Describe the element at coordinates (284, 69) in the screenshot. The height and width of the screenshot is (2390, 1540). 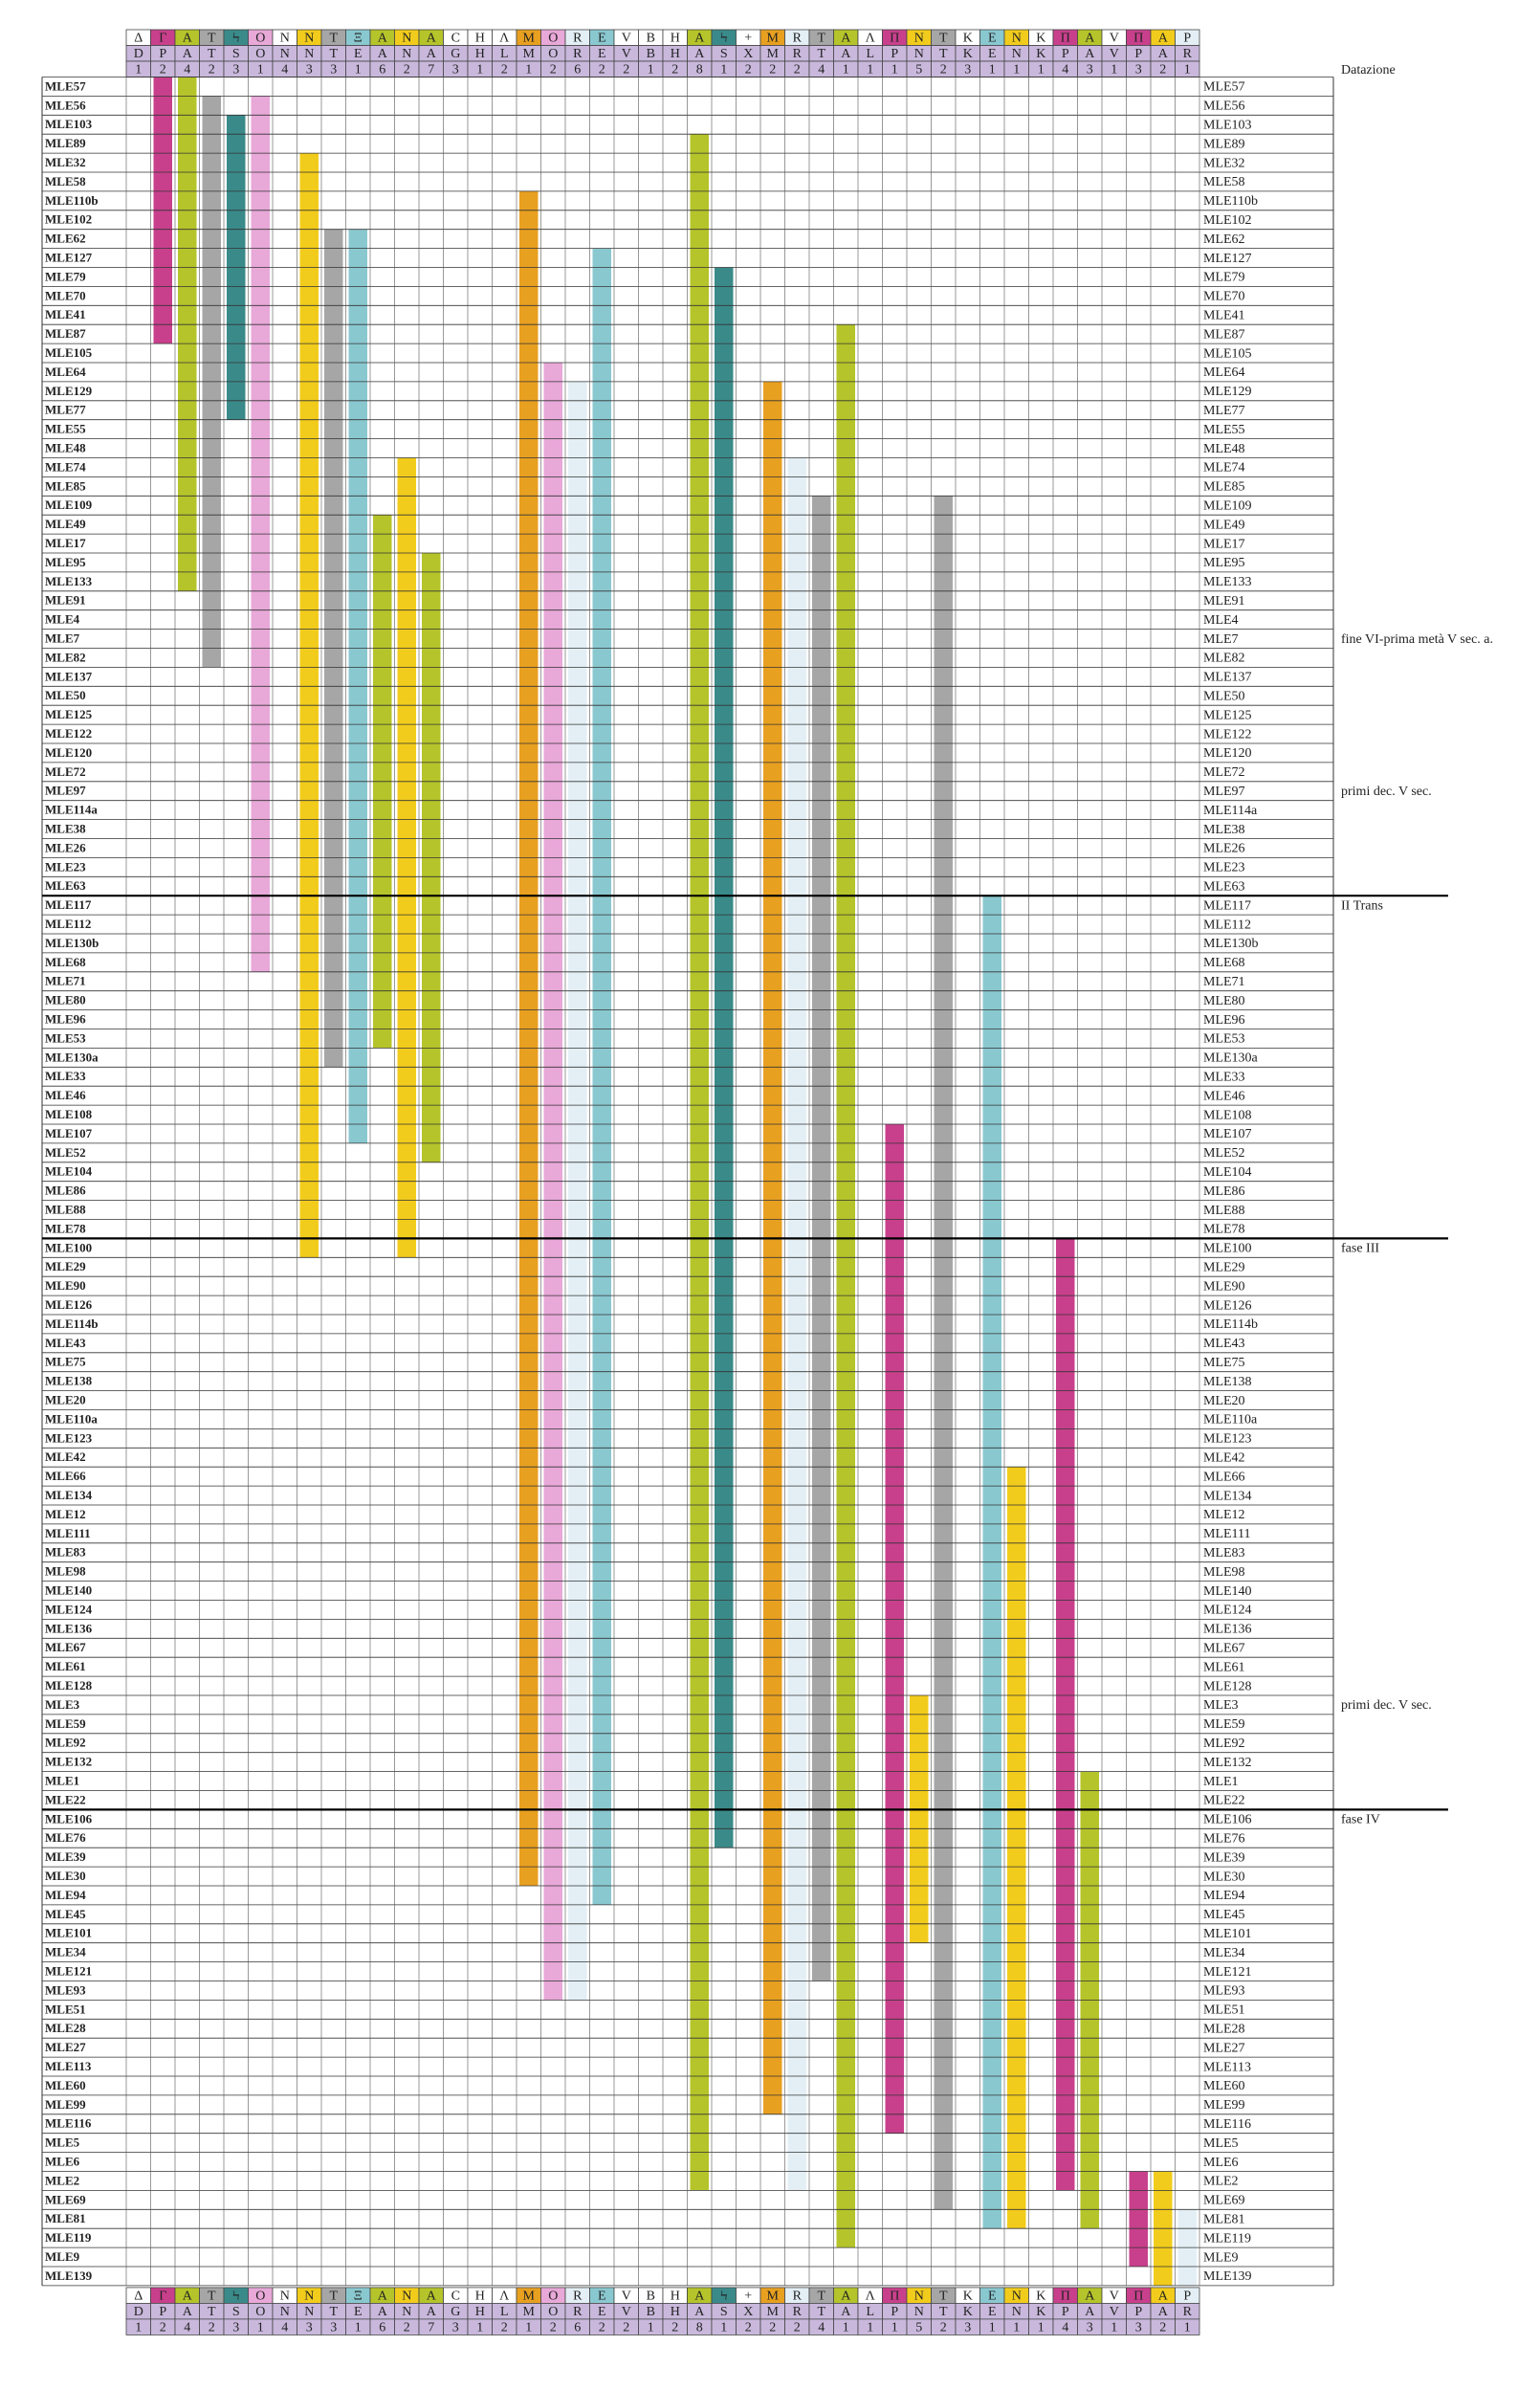
I see `header-number: 4` at that location.